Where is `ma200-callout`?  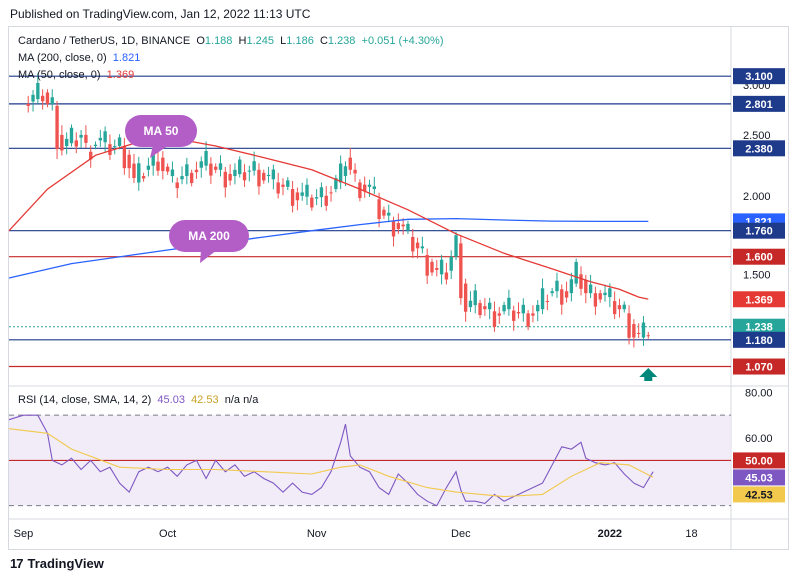 ma200-callout is located at coordinates (209, 236).